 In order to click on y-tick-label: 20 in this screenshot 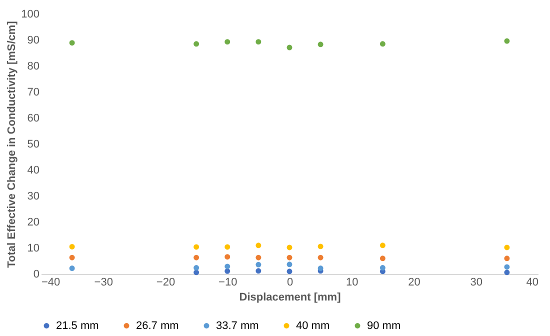, I will do `click(33, 222)`.